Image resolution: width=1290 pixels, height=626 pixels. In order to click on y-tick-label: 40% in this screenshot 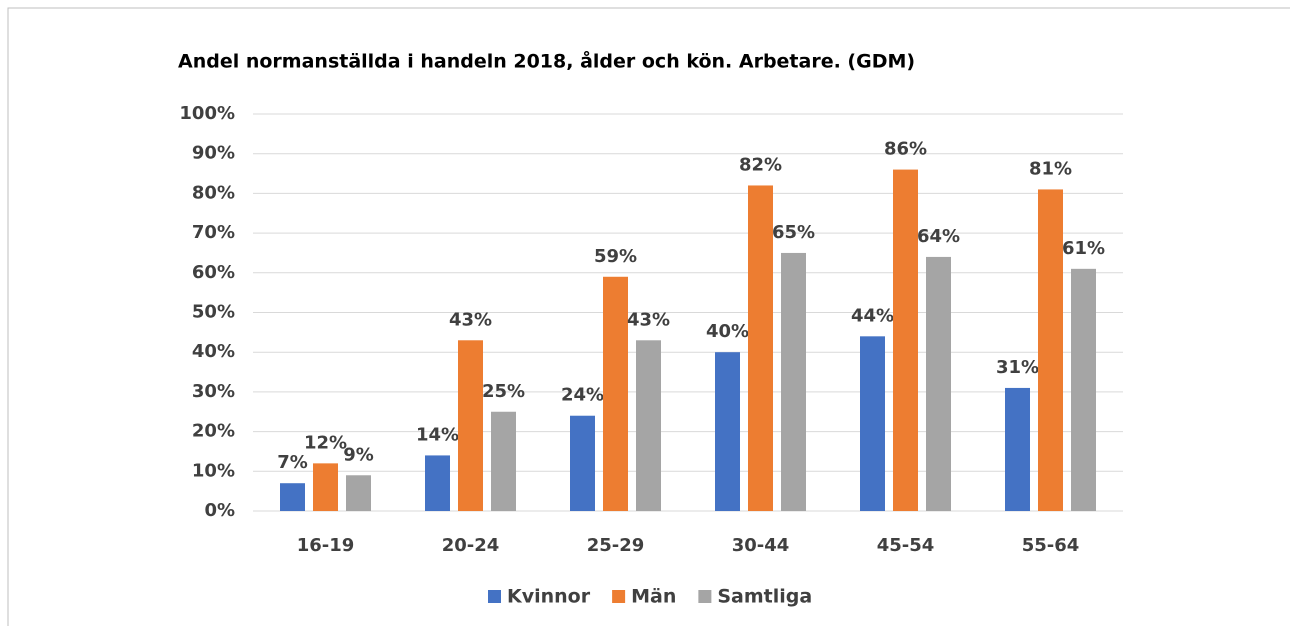, I will do `click(213, 351)`.